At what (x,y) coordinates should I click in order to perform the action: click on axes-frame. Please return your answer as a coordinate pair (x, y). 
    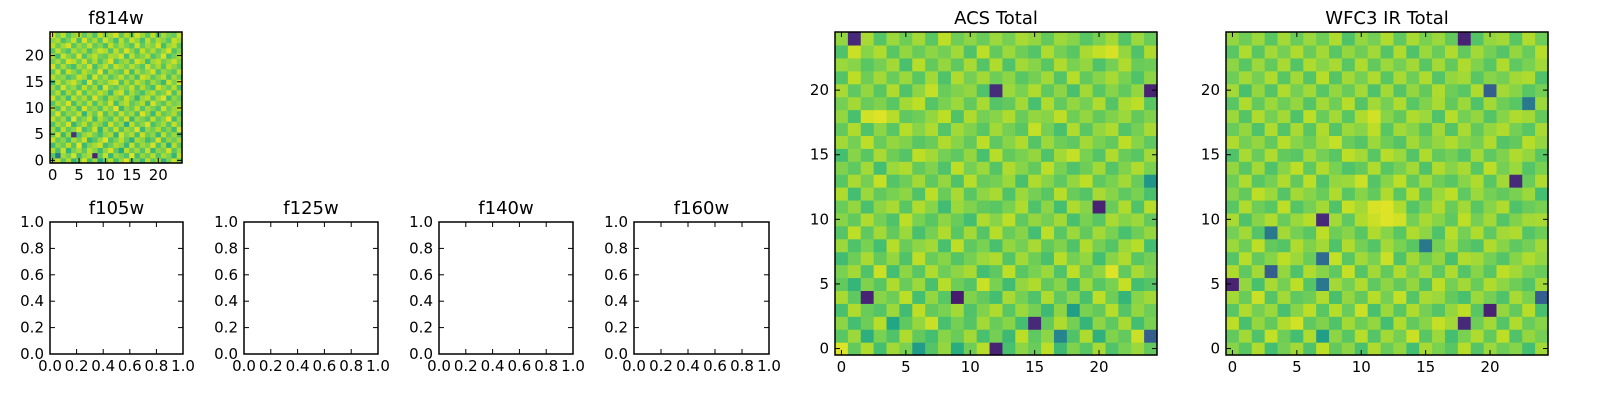
    Looking at the image, I should click on (506, 288).